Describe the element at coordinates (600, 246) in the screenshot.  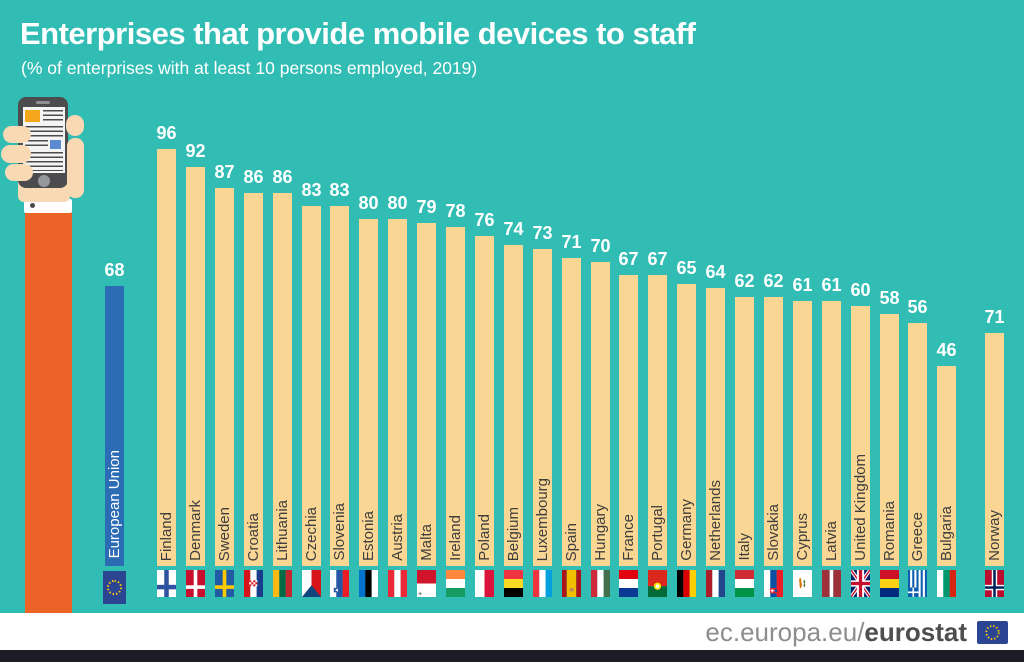
I see `bar-value-label: 70` at that location.